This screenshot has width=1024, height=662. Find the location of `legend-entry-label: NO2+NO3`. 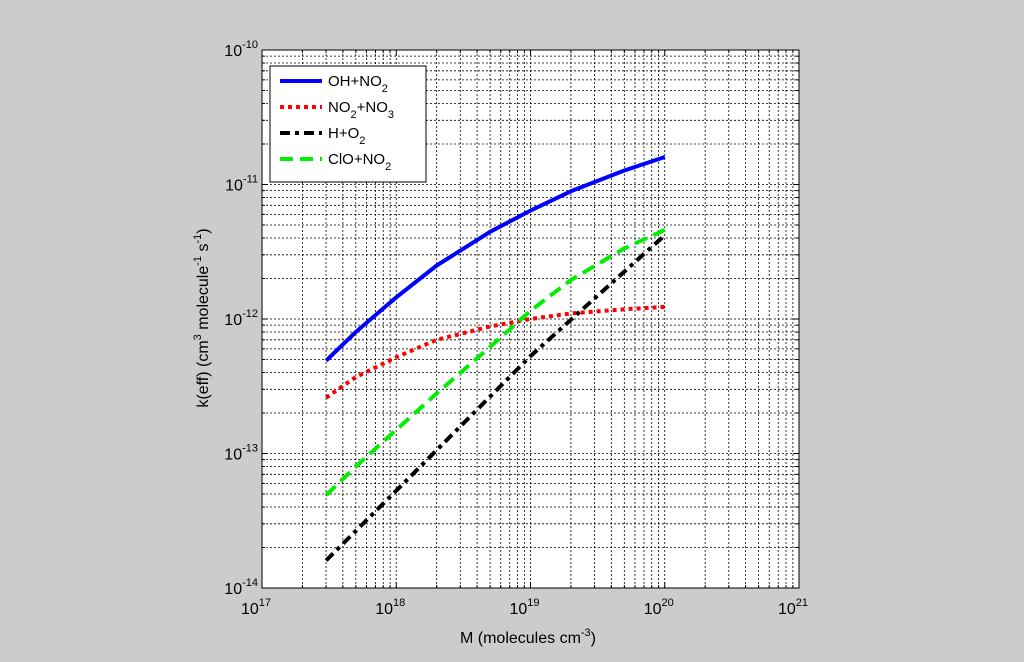

legend-entry-label: NO2+NO3 is located at coordinates (361, 110).